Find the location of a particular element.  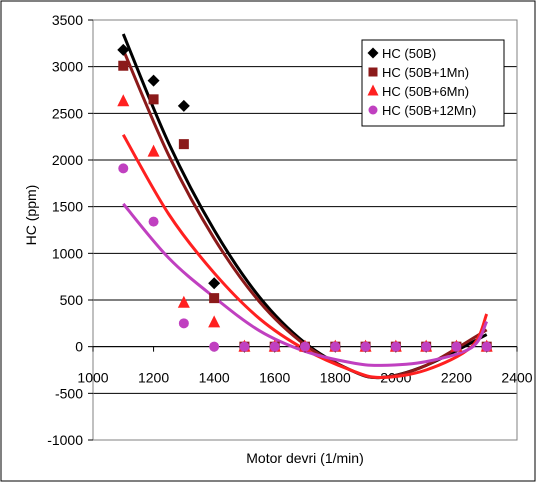

y-tick-label: 500 is located at coordinates (72, 300).